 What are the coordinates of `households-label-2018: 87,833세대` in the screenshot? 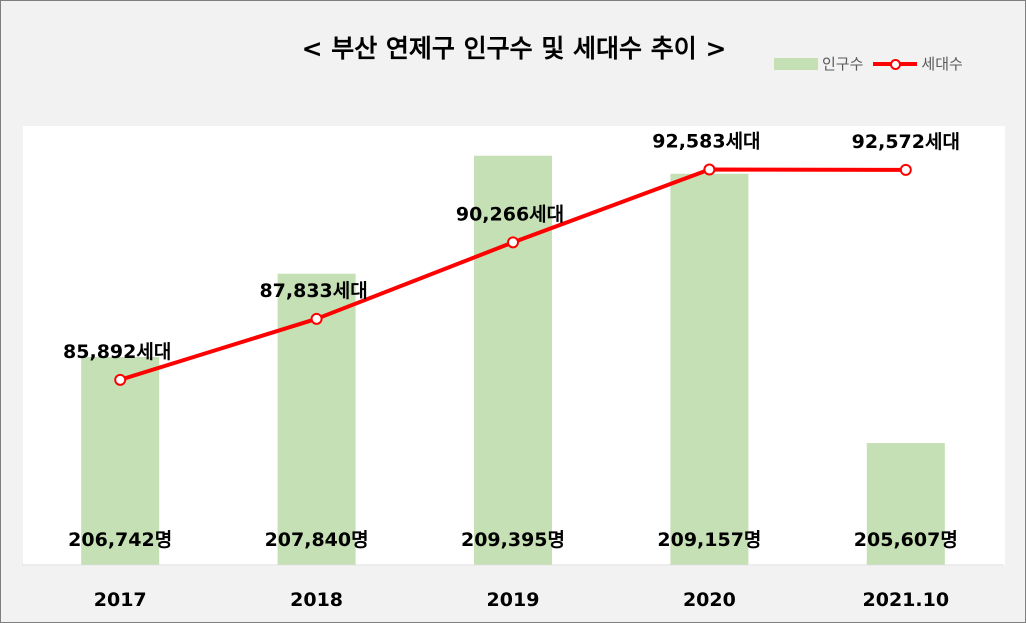 It's located at (313, 291).